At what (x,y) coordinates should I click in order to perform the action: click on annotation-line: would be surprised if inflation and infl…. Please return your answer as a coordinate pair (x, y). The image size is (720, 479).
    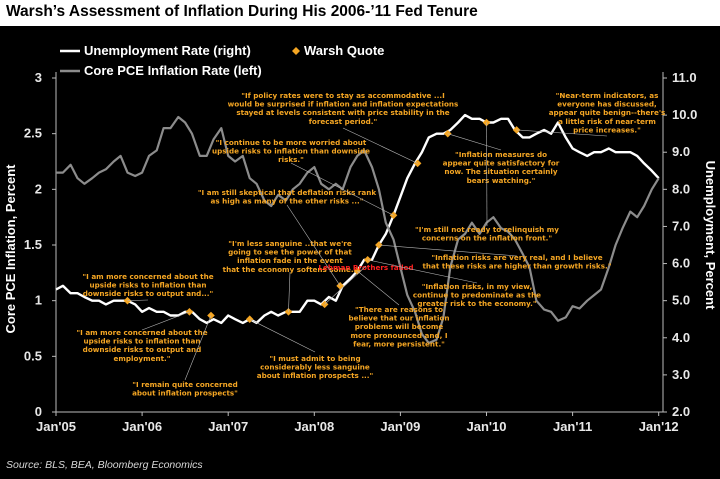
    Looking at the image, I should click on (343, 104).